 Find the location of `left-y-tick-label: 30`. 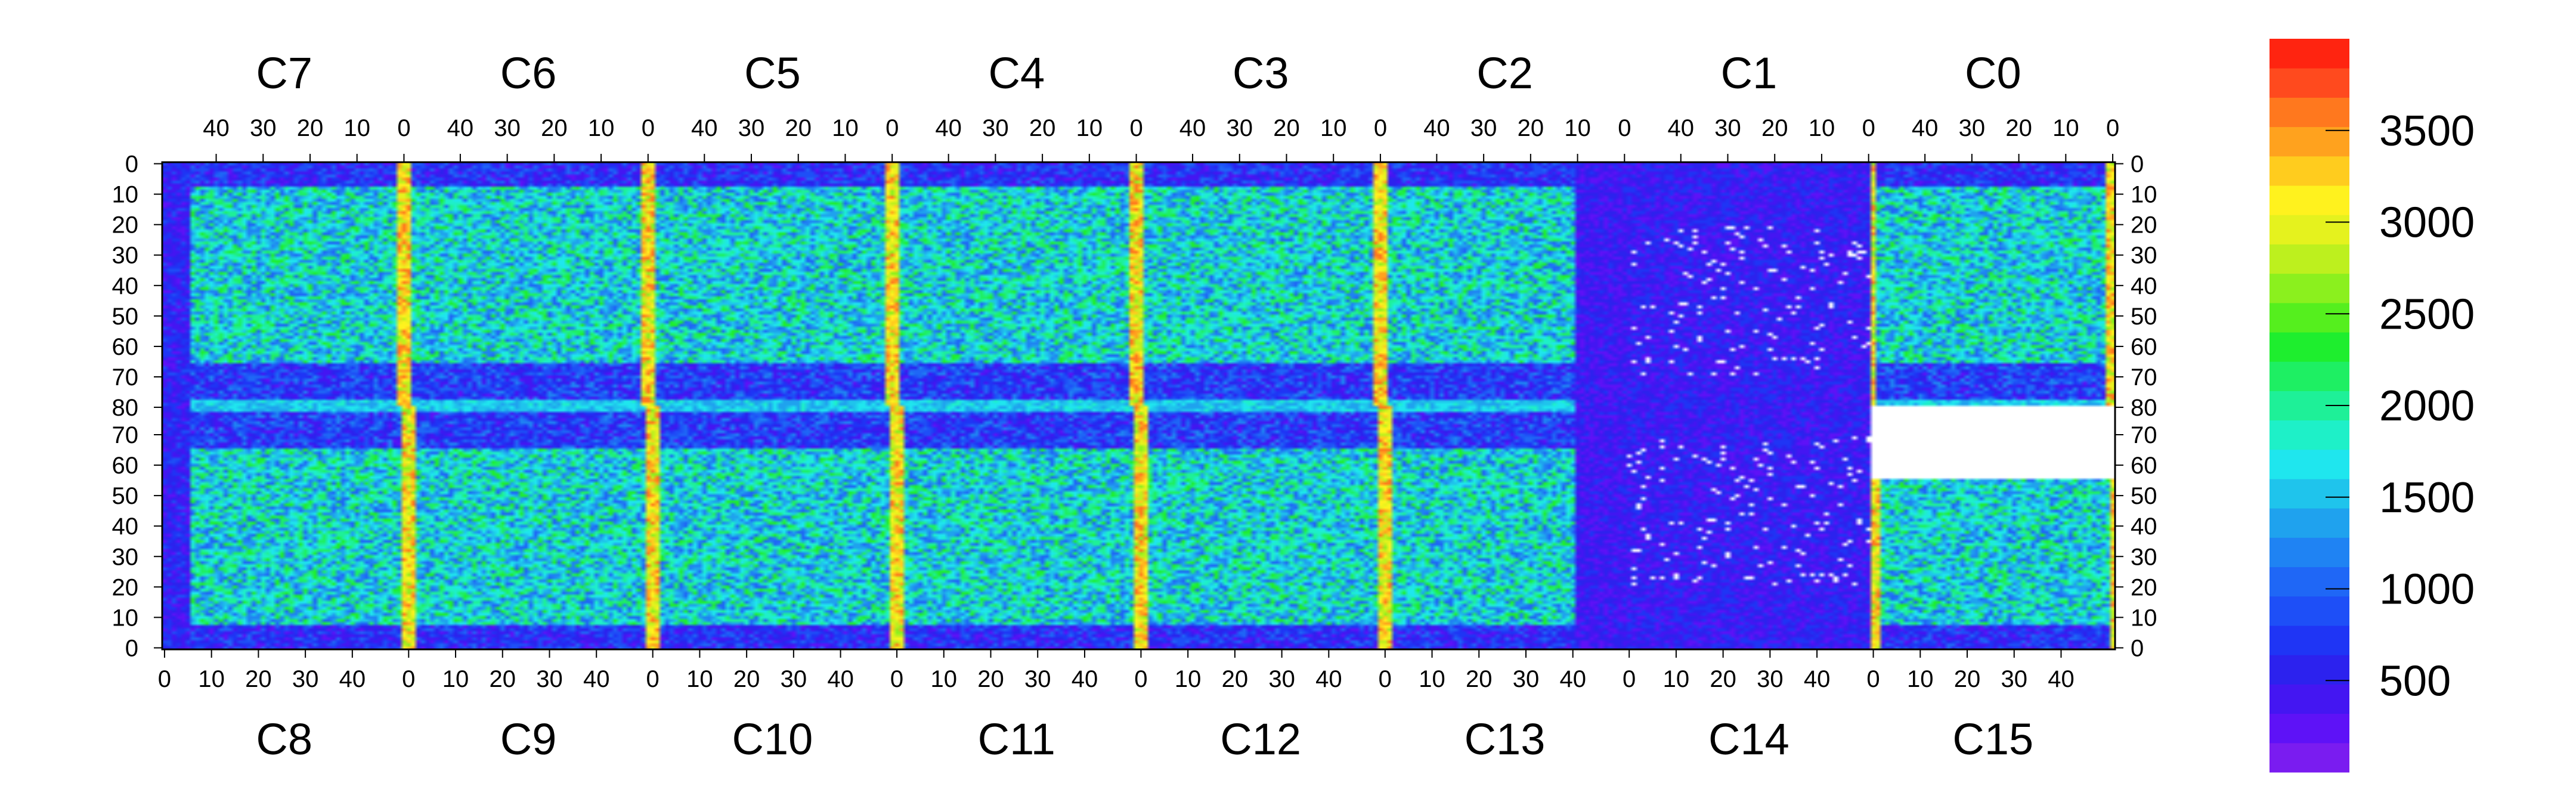

left-y-tick-label: 30 is located at coordinates (125, 256).